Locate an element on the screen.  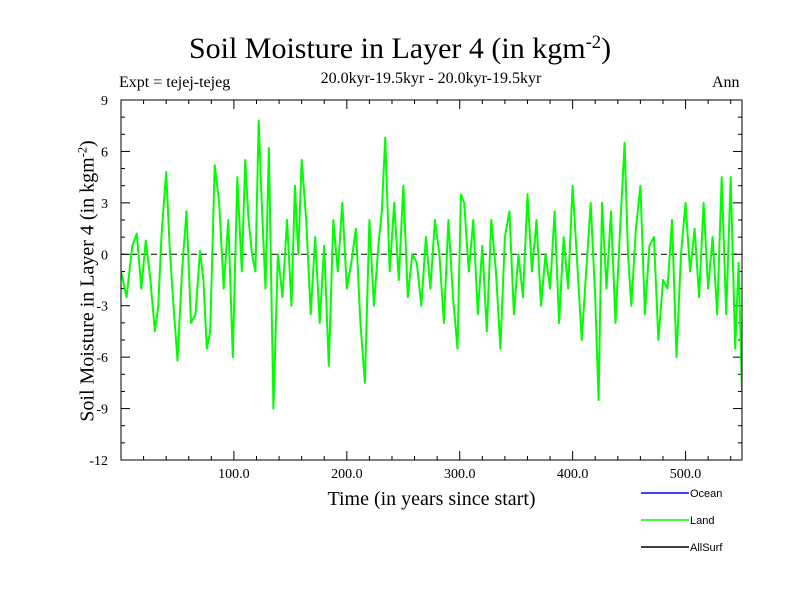
experiment-label: Expt = tejej-tejeg is located at coordinates (175, 82).